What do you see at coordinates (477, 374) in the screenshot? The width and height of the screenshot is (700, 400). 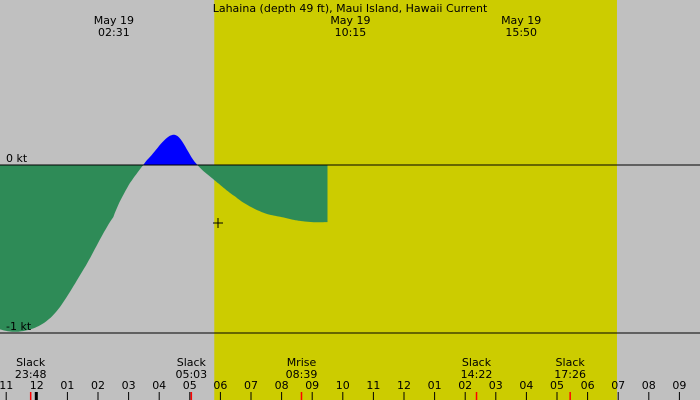 I see `bottom-event-time: 14:22` at bounding box center [477, 374].